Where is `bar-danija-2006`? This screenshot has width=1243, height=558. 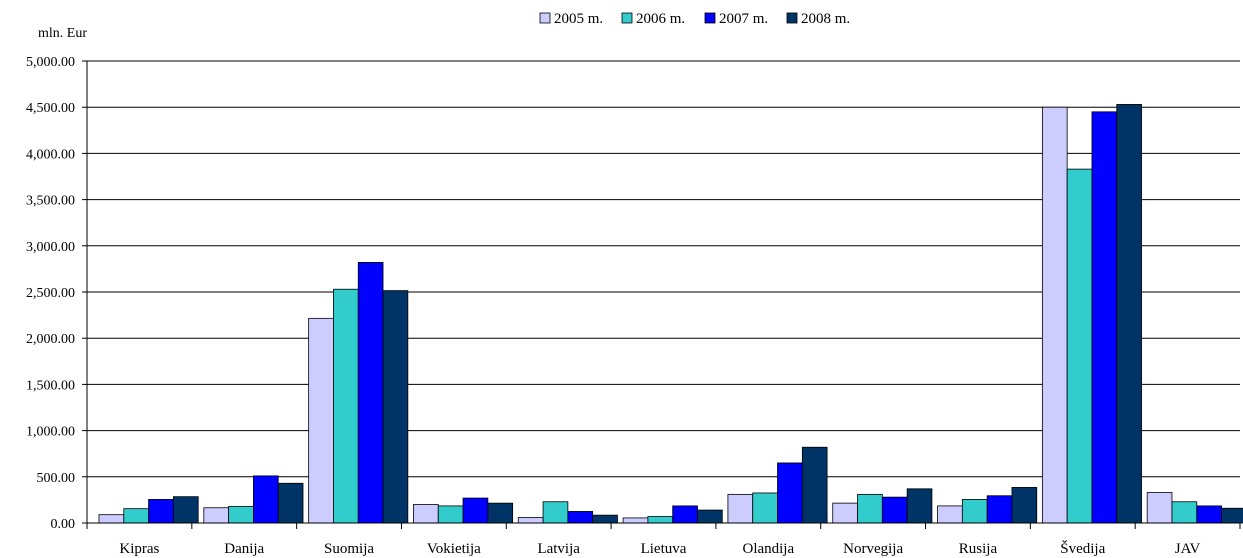 bar-danija-2006 is located at coordinates (241, 514).